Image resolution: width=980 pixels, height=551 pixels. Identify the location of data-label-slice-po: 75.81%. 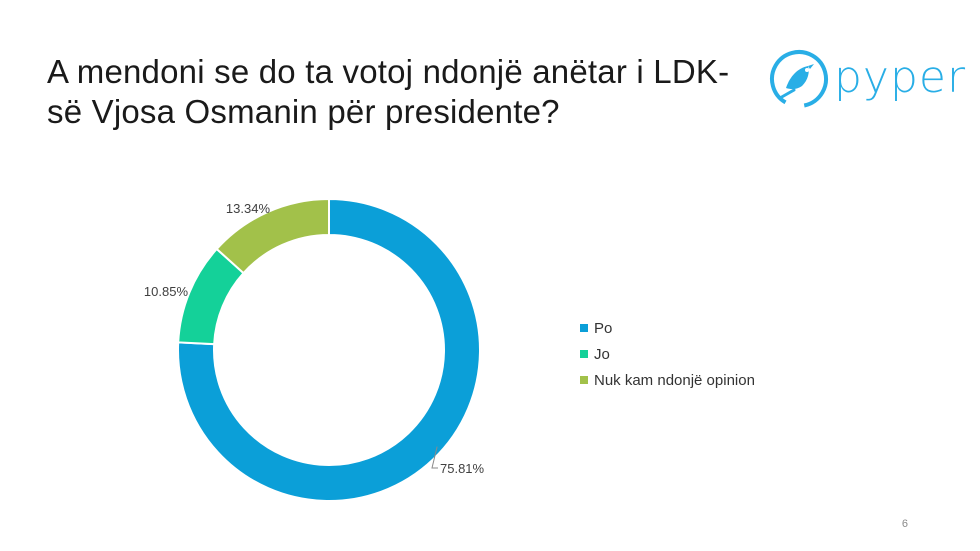
(462, 468).